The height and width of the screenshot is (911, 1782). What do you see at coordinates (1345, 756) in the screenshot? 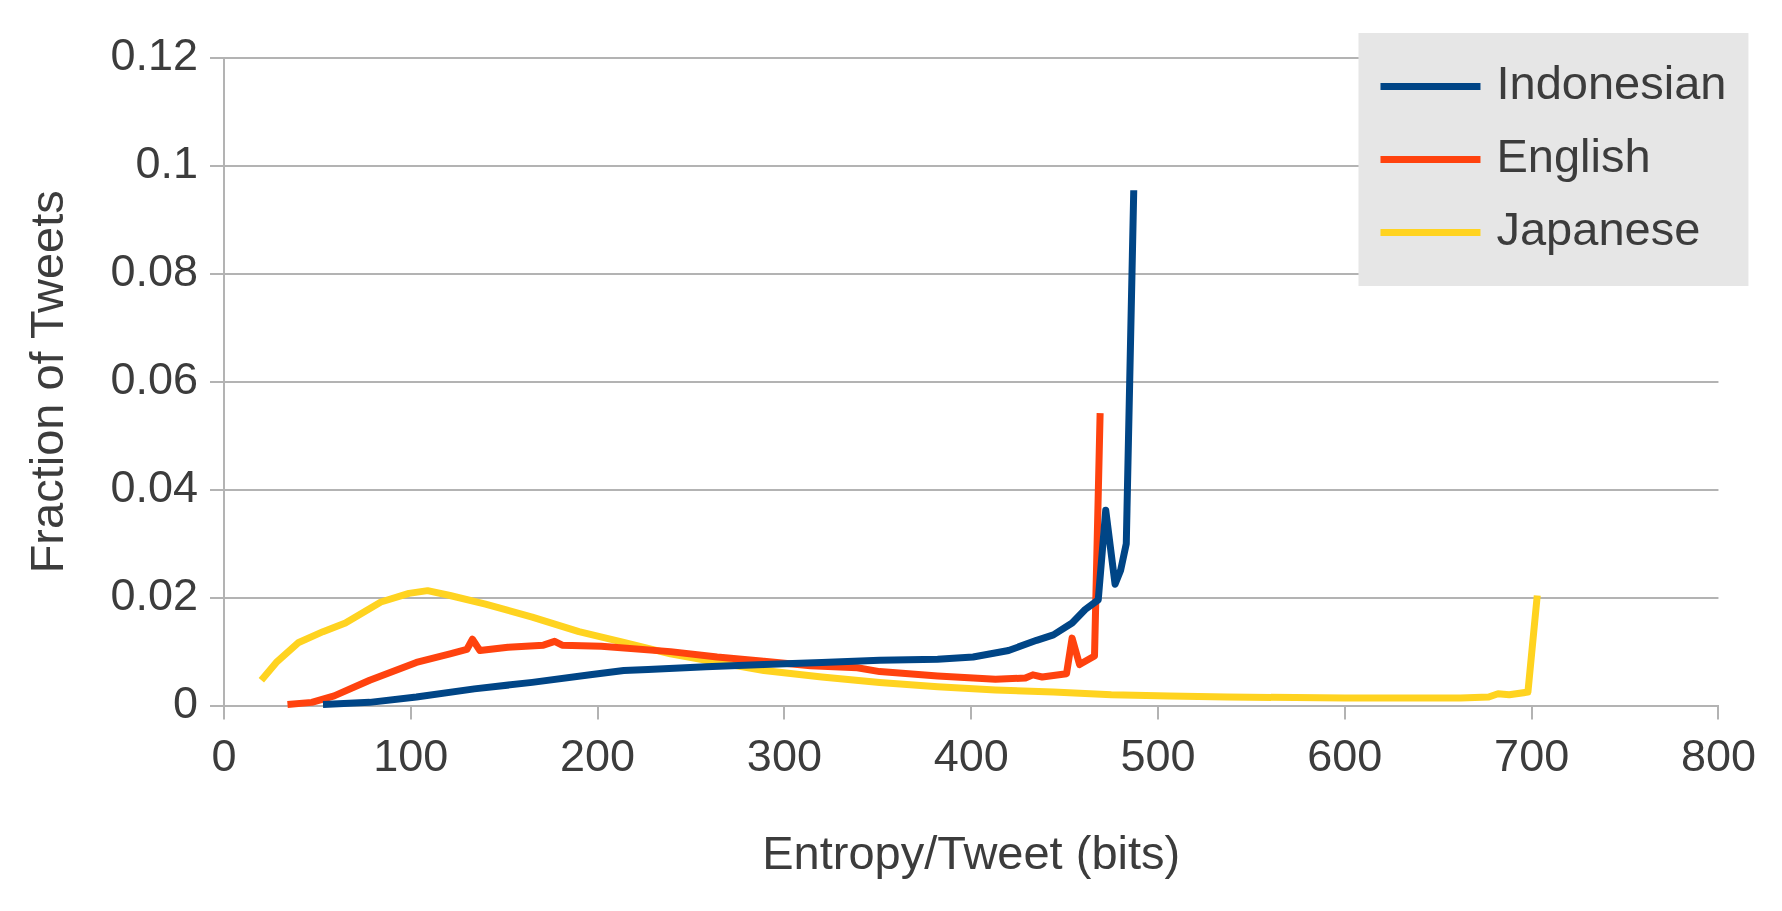
I see `x-tick-label: 600` at bounding box center [1345, 756].